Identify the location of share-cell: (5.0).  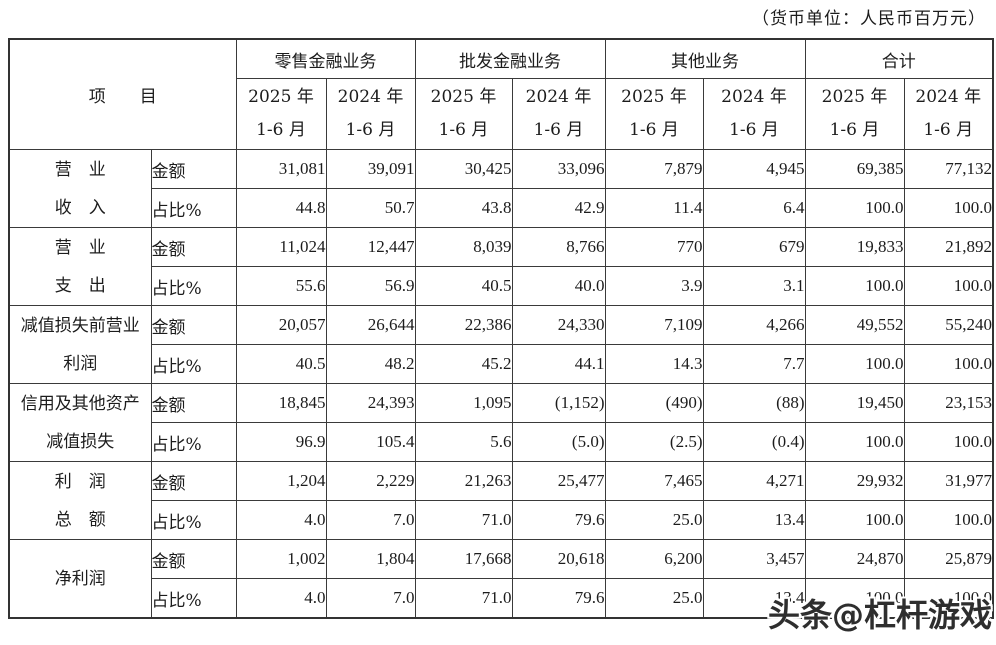
(558, 442).